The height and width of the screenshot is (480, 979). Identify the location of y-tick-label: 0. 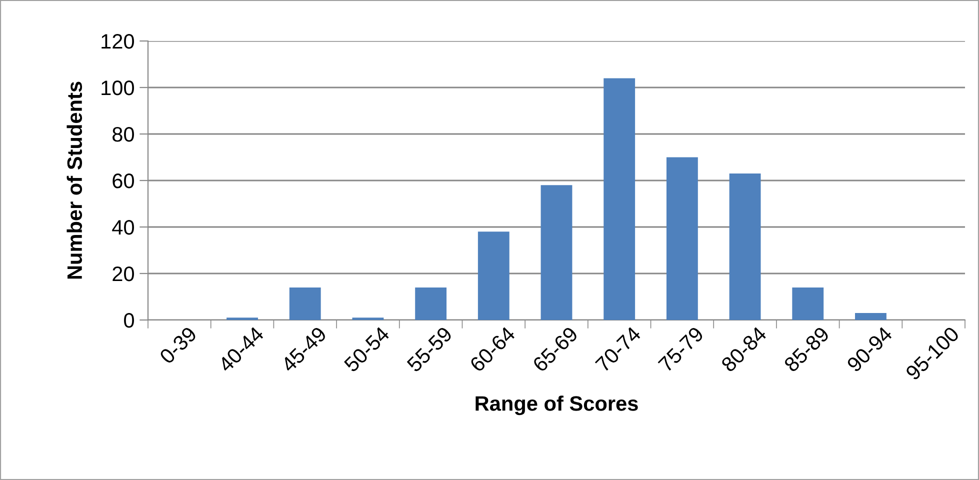
(129, 320).